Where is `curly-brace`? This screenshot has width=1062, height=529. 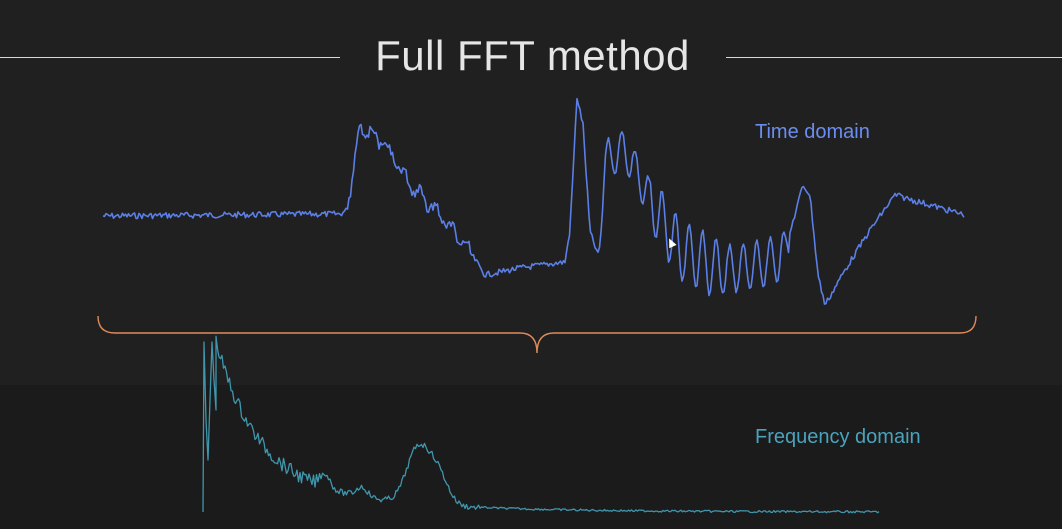 curly-brace is located at coordinates (537, 334).